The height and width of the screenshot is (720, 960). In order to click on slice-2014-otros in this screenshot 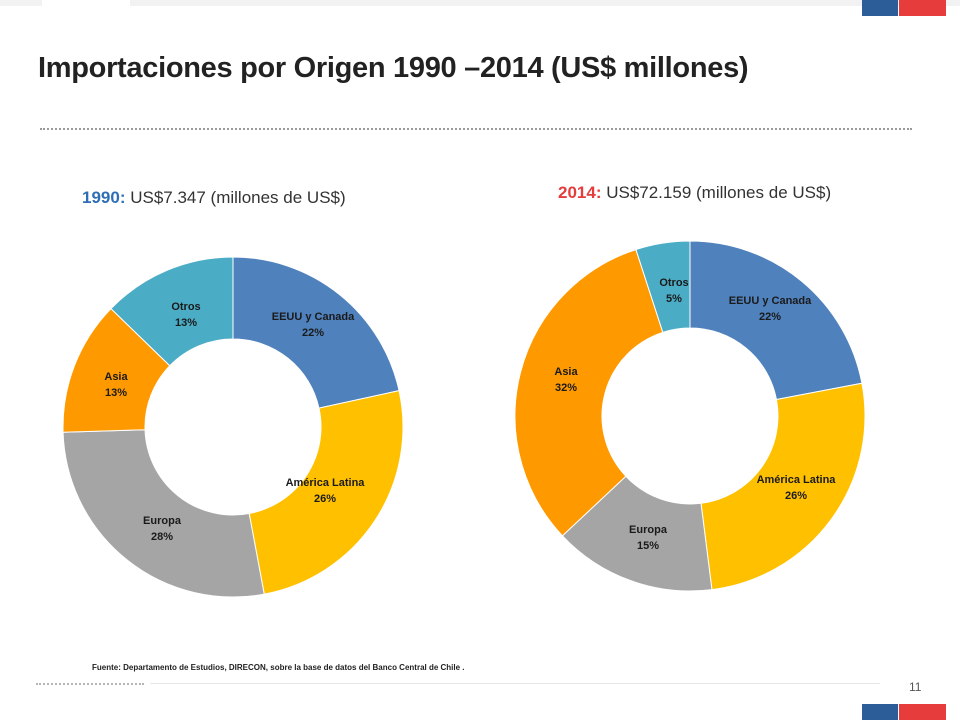, I will do `click(663, 286)`.